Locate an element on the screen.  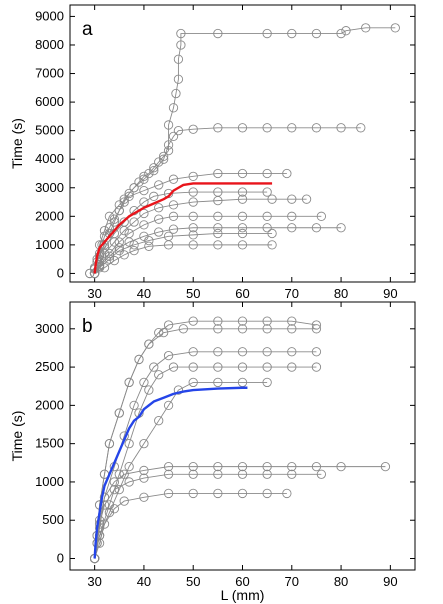
y-tick-label: 1000 is located at coordinates (49, 481).